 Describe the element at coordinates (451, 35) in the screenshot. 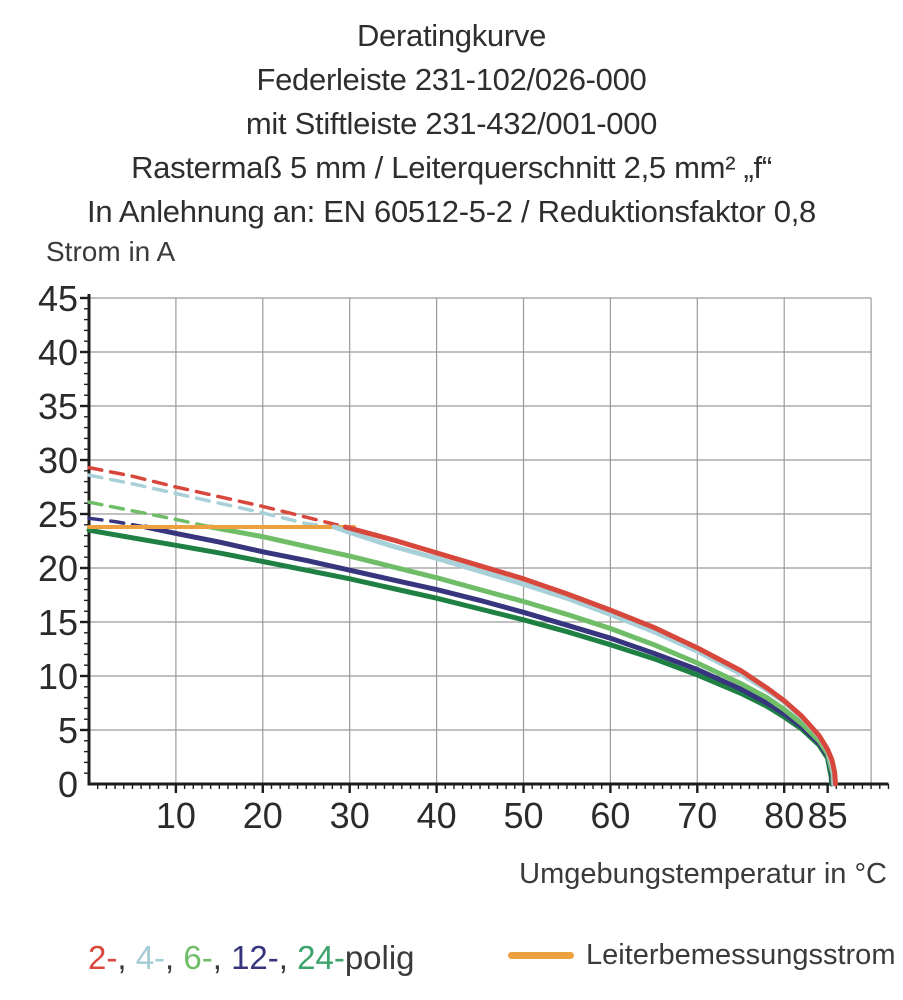

I see `title-line-1: Deratingkurve` at that location.